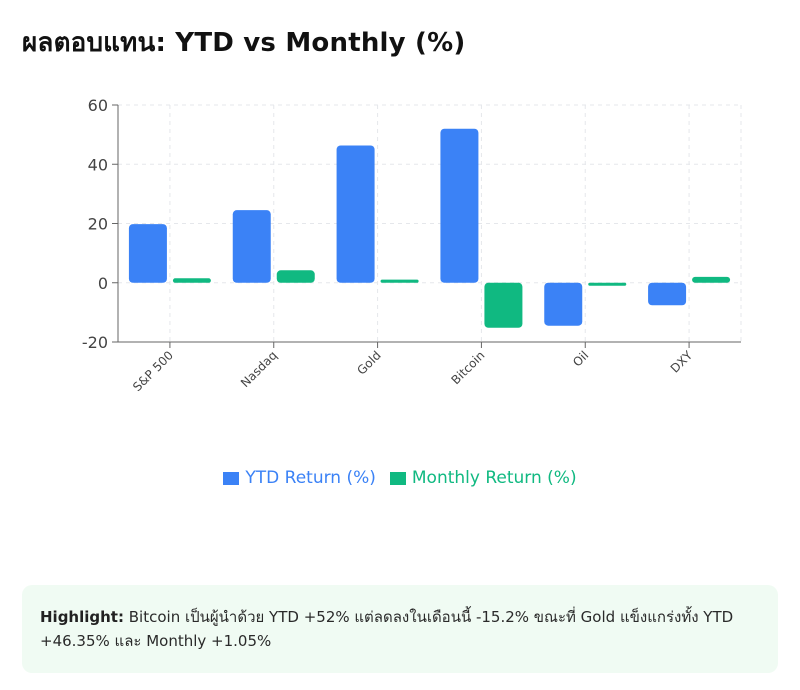 This screenshot has height=690, width=800. What do you see at coordinates (580, 358) in the screenshot?
I see `x-tick-label: Oil` at bounding box center [580, 358].